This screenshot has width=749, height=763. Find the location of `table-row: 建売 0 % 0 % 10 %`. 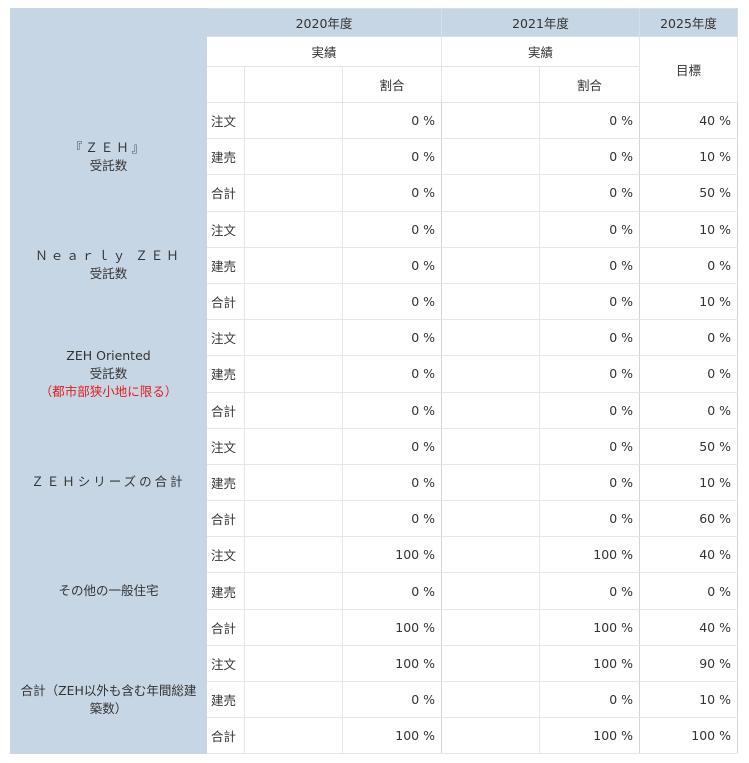

table-row: 建売 0 % 0 % 10 % is located at coordinates (374, 699).